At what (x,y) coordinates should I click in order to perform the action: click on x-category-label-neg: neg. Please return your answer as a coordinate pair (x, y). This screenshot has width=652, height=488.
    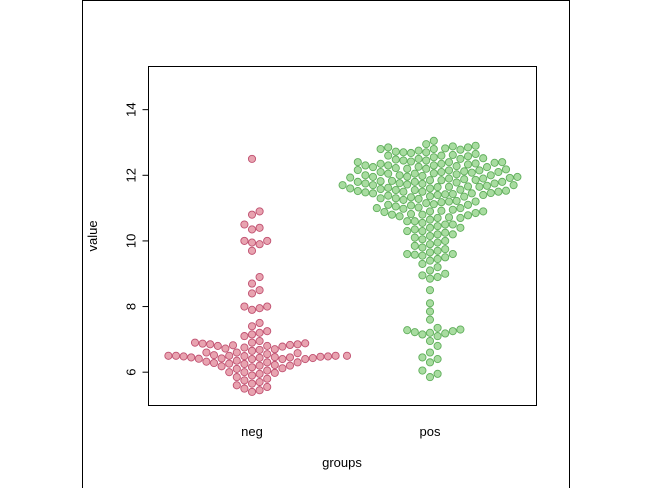
    Looking at the image, I should click on (252, 431).